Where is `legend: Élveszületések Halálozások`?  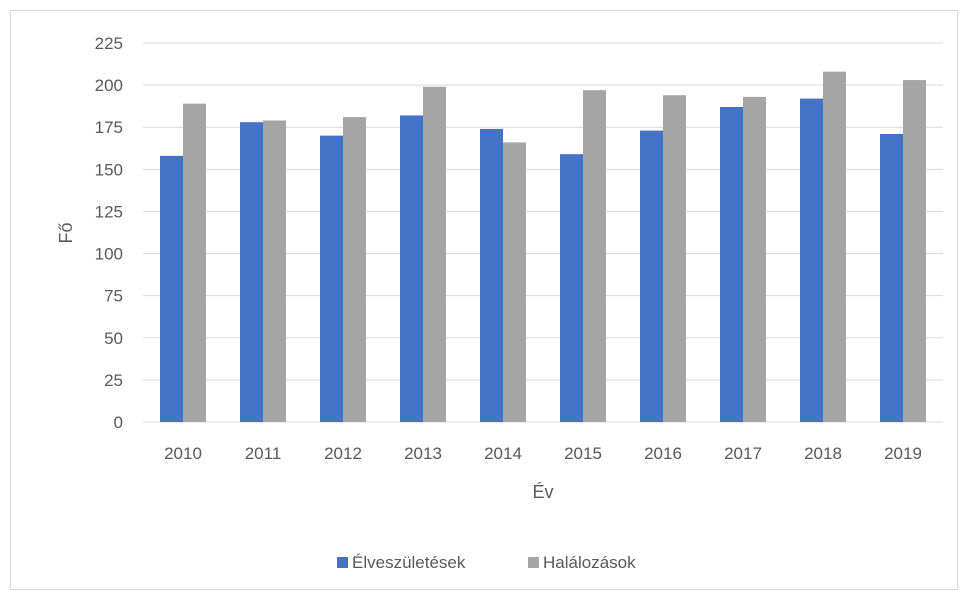
legend: Élveszületések Halálozások is located at coordinates (486, 562).